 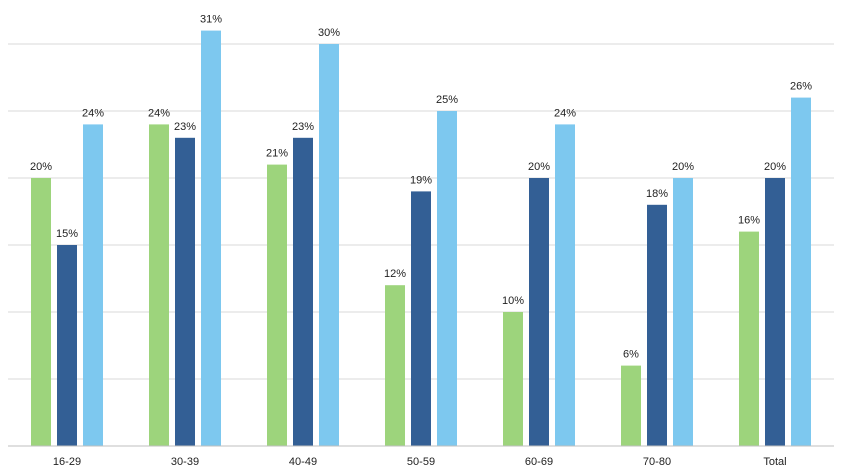 What do you see at coordinates (539, 462) in the screenshot?
I see `x-tick-label: 60-69` at bounding box center [539, 462].